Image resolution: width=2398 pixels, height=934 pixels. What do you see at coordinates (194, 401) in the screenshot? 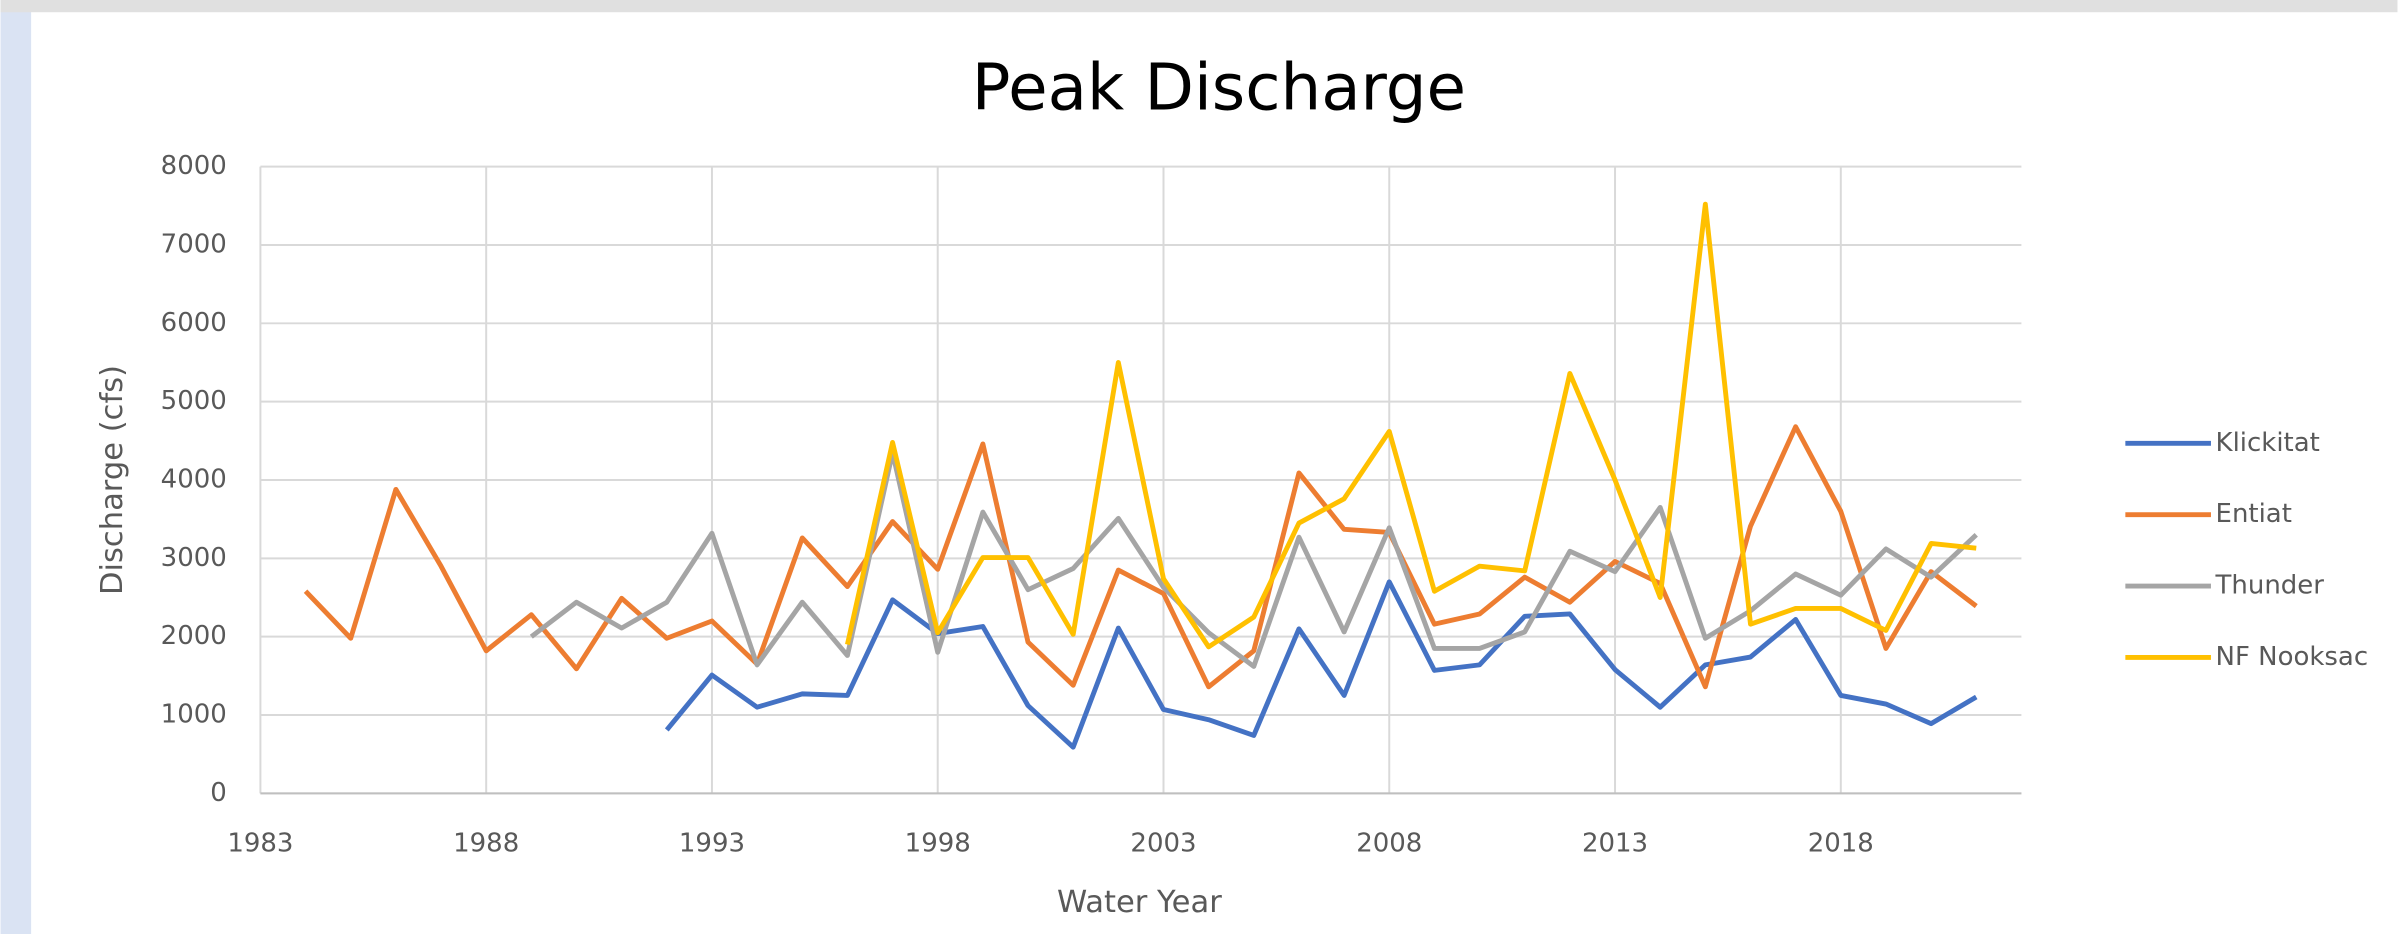
I see `y-tick-label: 5000` at bounding box center [194, 401].